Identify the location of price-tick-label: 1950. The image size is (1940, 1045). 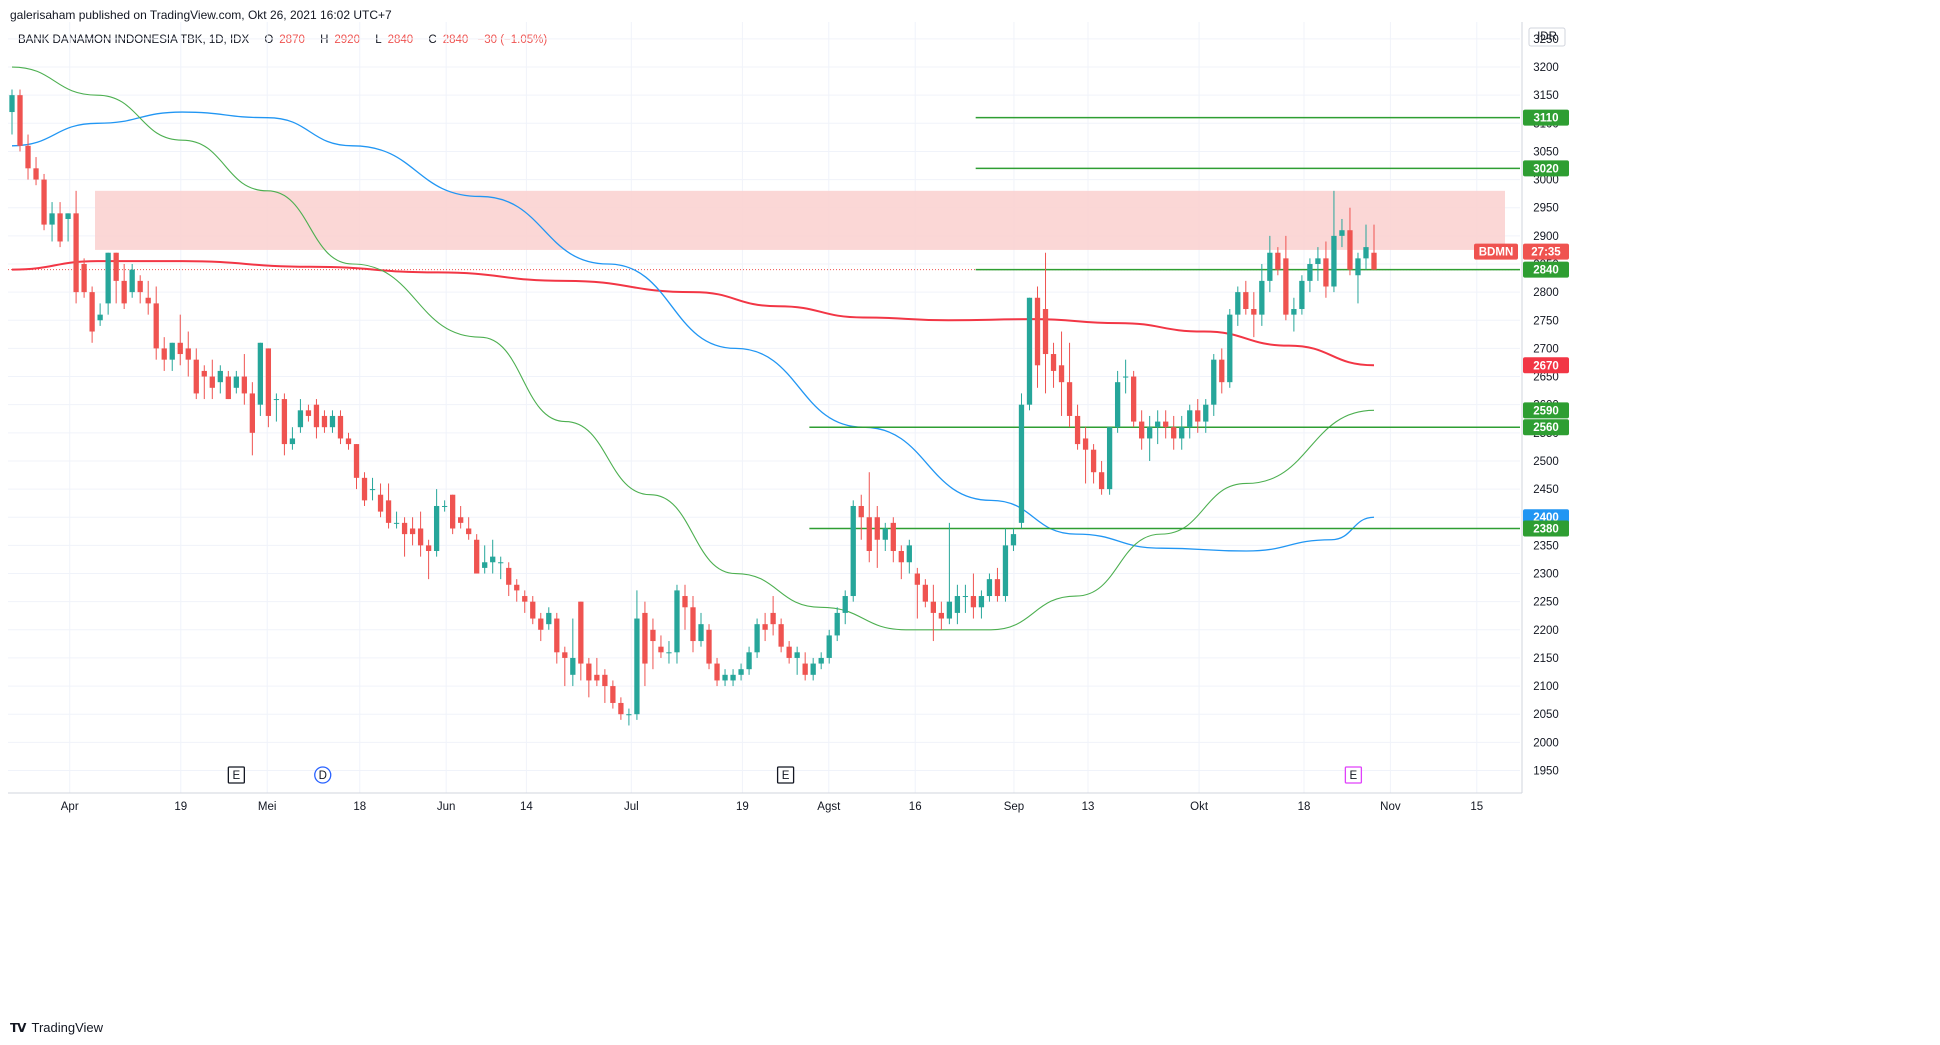
(1546, 771).